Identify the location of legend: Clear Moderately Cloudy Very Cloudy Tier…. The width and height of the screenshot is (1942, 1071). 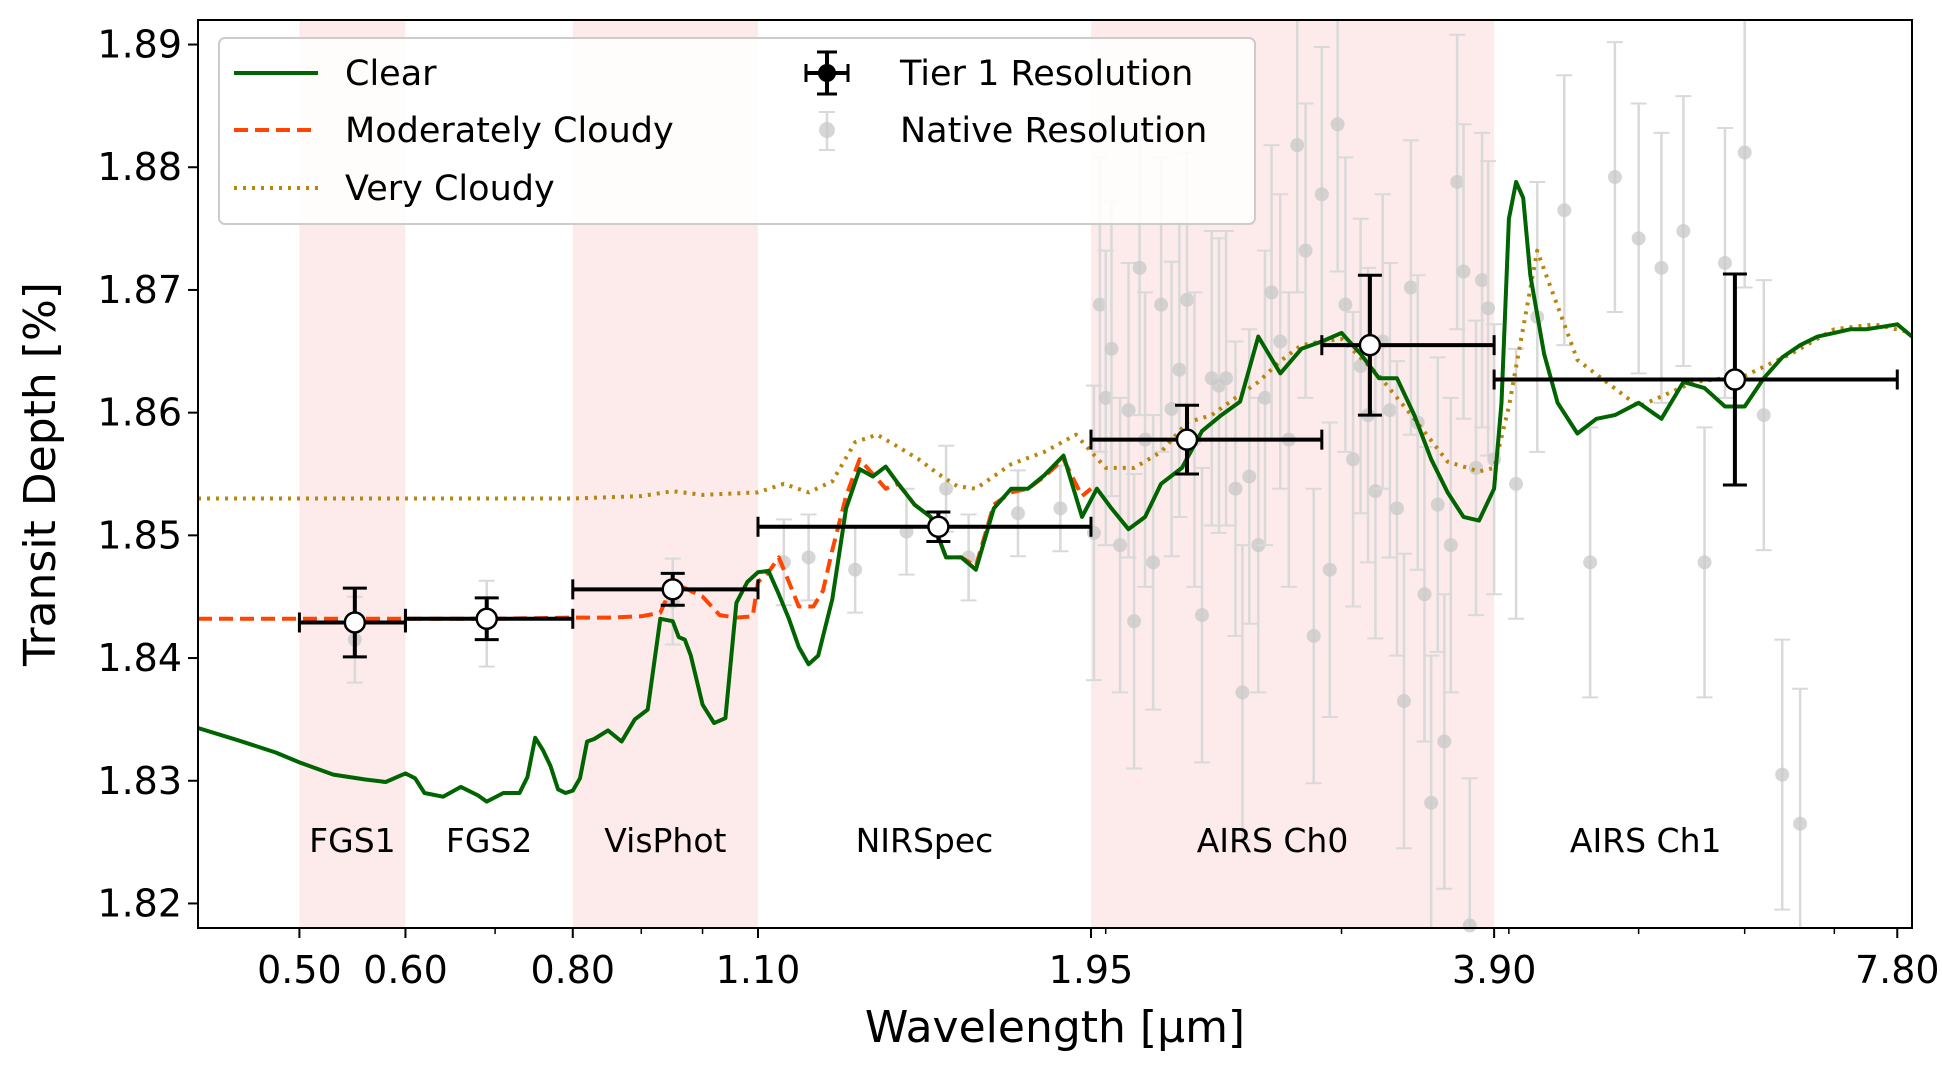
(737, 131).